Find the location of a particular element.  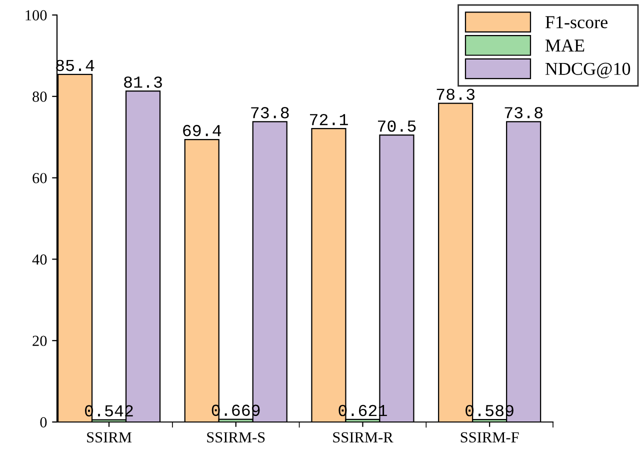

y-tick-label: 80 is located at coordinates (39, 97).